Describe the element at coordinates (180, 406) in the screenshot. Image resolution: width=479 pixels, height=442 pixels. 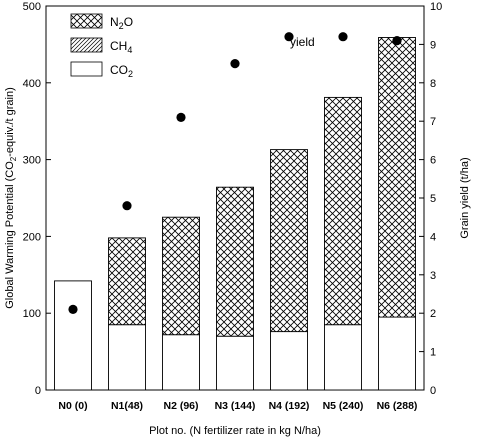
I see `x-tick-label-2: N2 (96)` at that location.